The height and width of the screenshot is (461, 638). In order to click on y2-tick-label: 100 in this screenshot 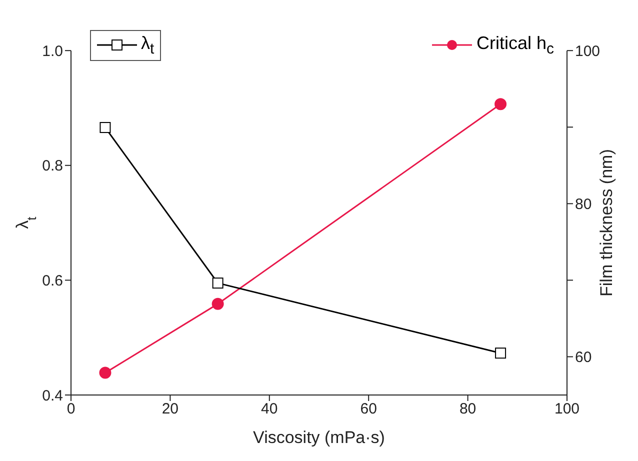, I will do `click(587, 51)`.